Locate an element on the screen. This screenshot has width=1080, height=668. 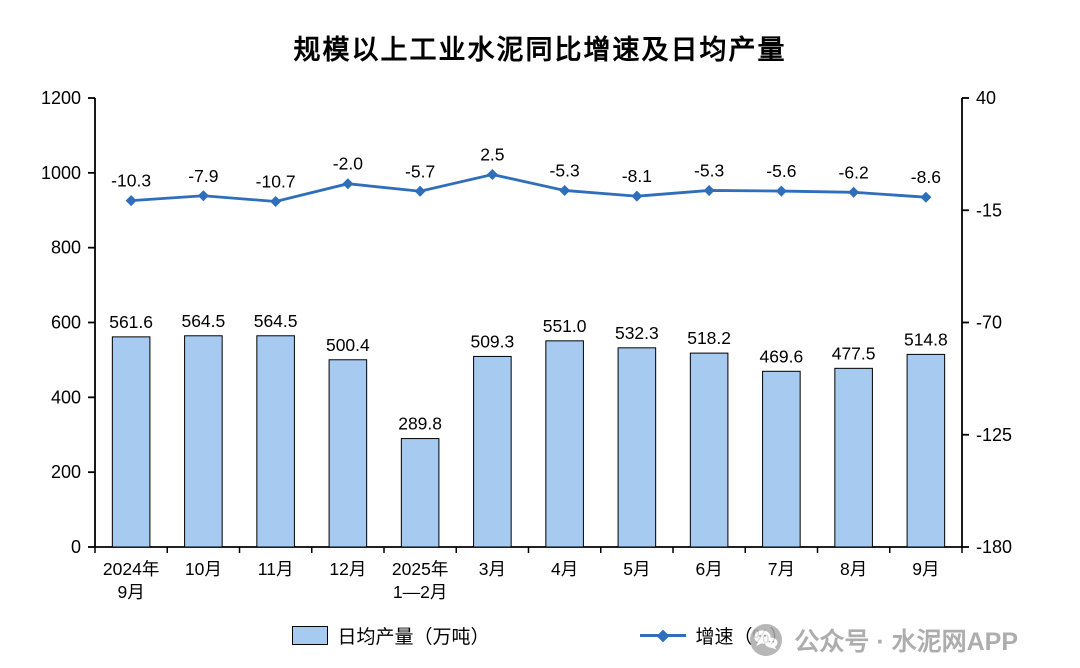
bar-value-label: 477.5 is located at coordinates (854, 353).